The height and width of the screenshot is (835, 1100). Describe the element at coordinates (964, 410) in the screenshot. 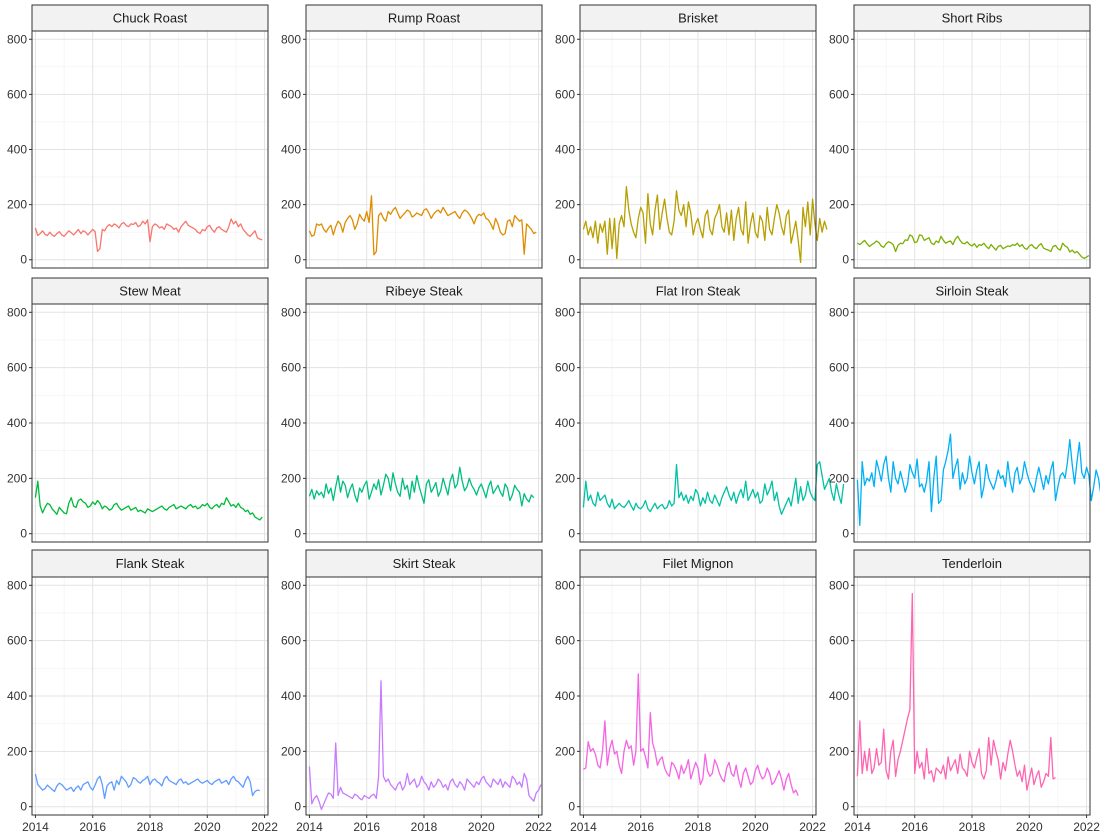

I see `facet-panel: Sirloin Steak 0 200 400 600 800` at that location.